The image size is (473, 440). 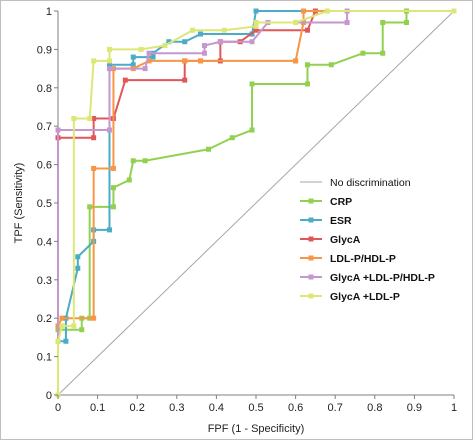 I want to click on x-tick-label: 0.9, so click(x=414, y=408).